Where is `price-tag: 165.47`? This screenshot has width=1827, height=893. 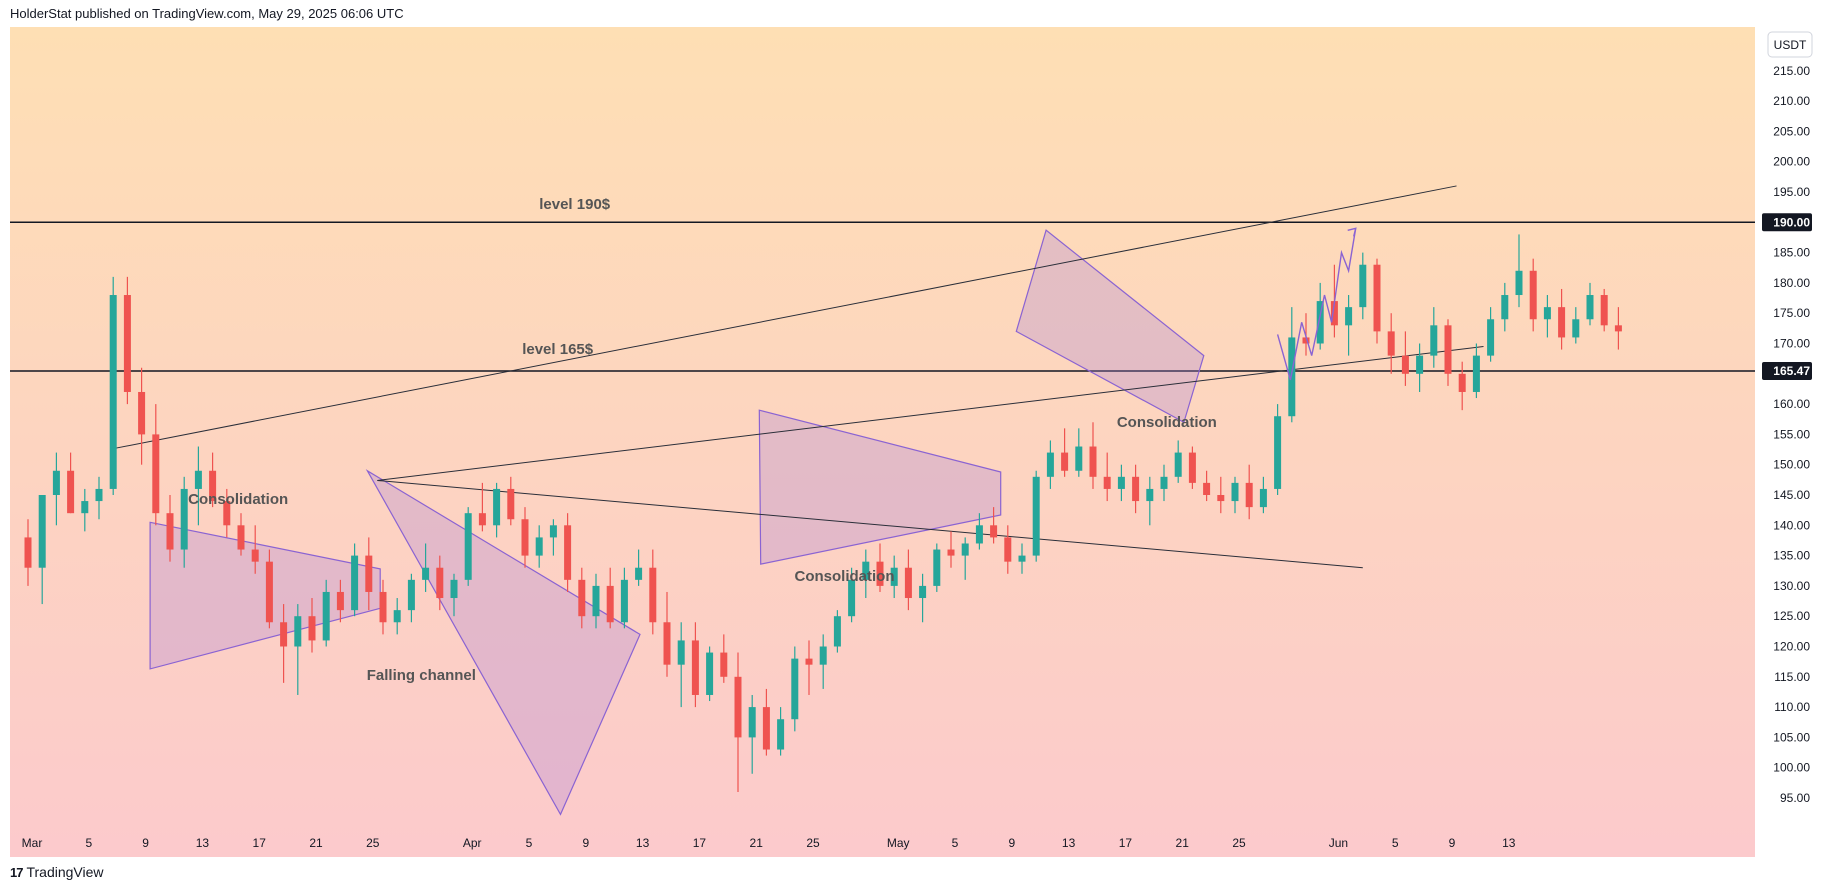 price-tag: 165.47 is located at coordinates (1787, 370).